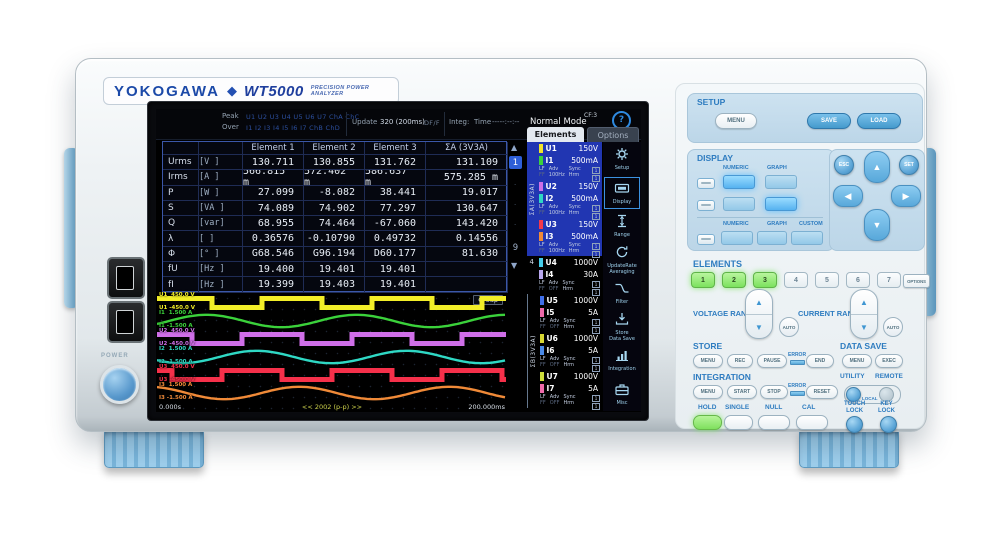 The height and width of the screenshot is (540, 1000). What do you see at coordinates (772, 238) in the screenshot?
I see `graph-button-row3` at bounding box center [772, 238].